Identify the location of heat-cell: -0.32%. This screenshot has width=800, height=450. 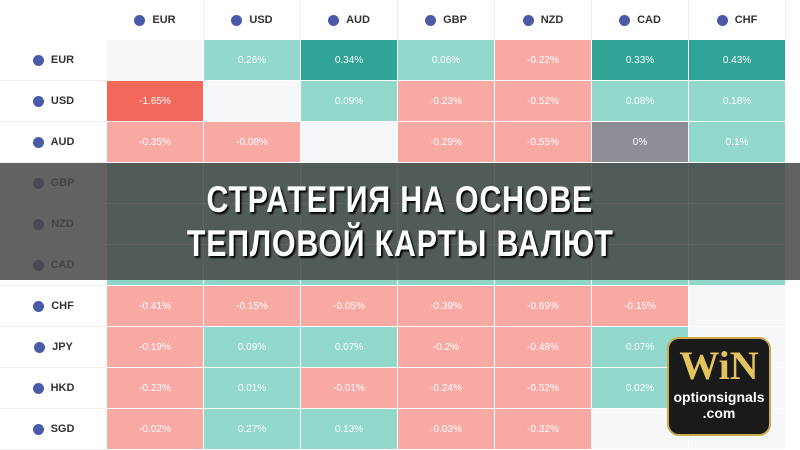
(543, 429).